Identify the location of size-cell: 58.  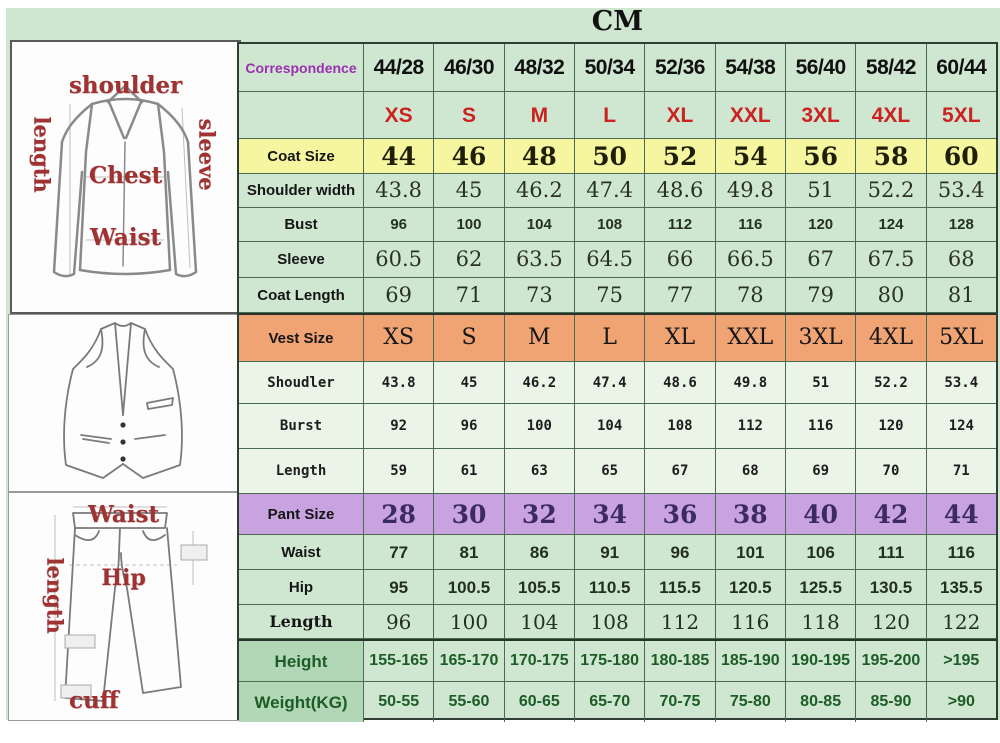
(891, 156).